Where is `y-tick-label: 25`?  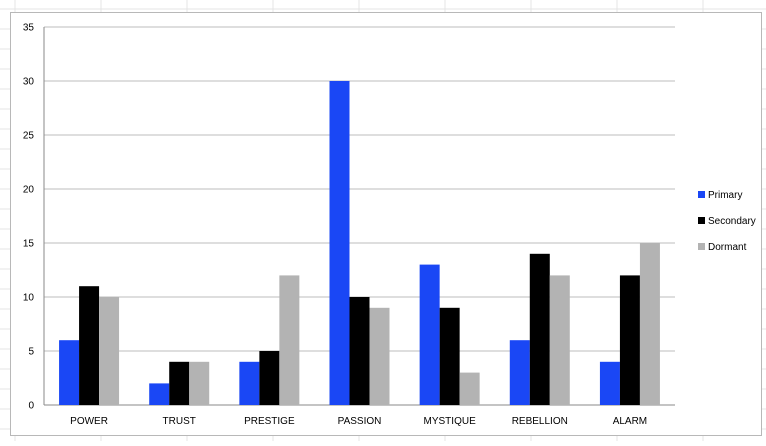
y-tick-label: 25 is located at coordinates (29, 136).